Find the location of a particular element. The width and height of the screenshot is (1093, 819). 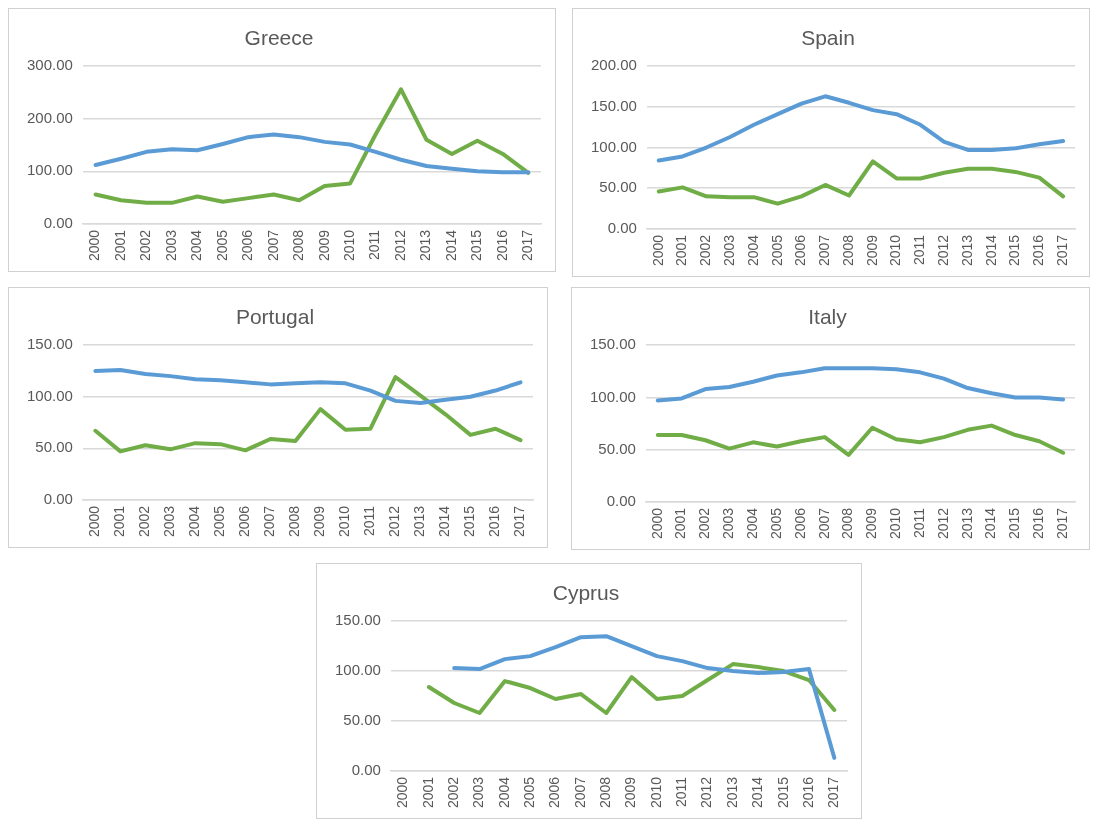

chart-title: Italy is located at coordinates (828, 317).